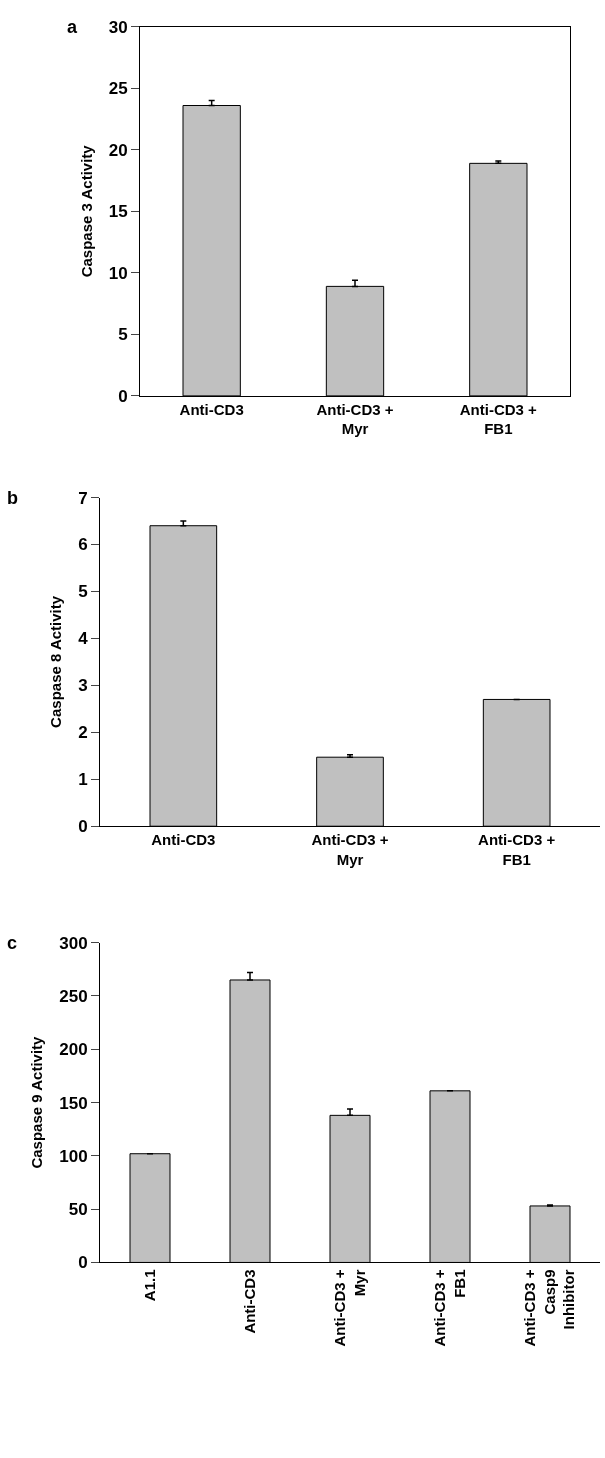  I want to click on y-tick-label: 20, so click(118, 150).